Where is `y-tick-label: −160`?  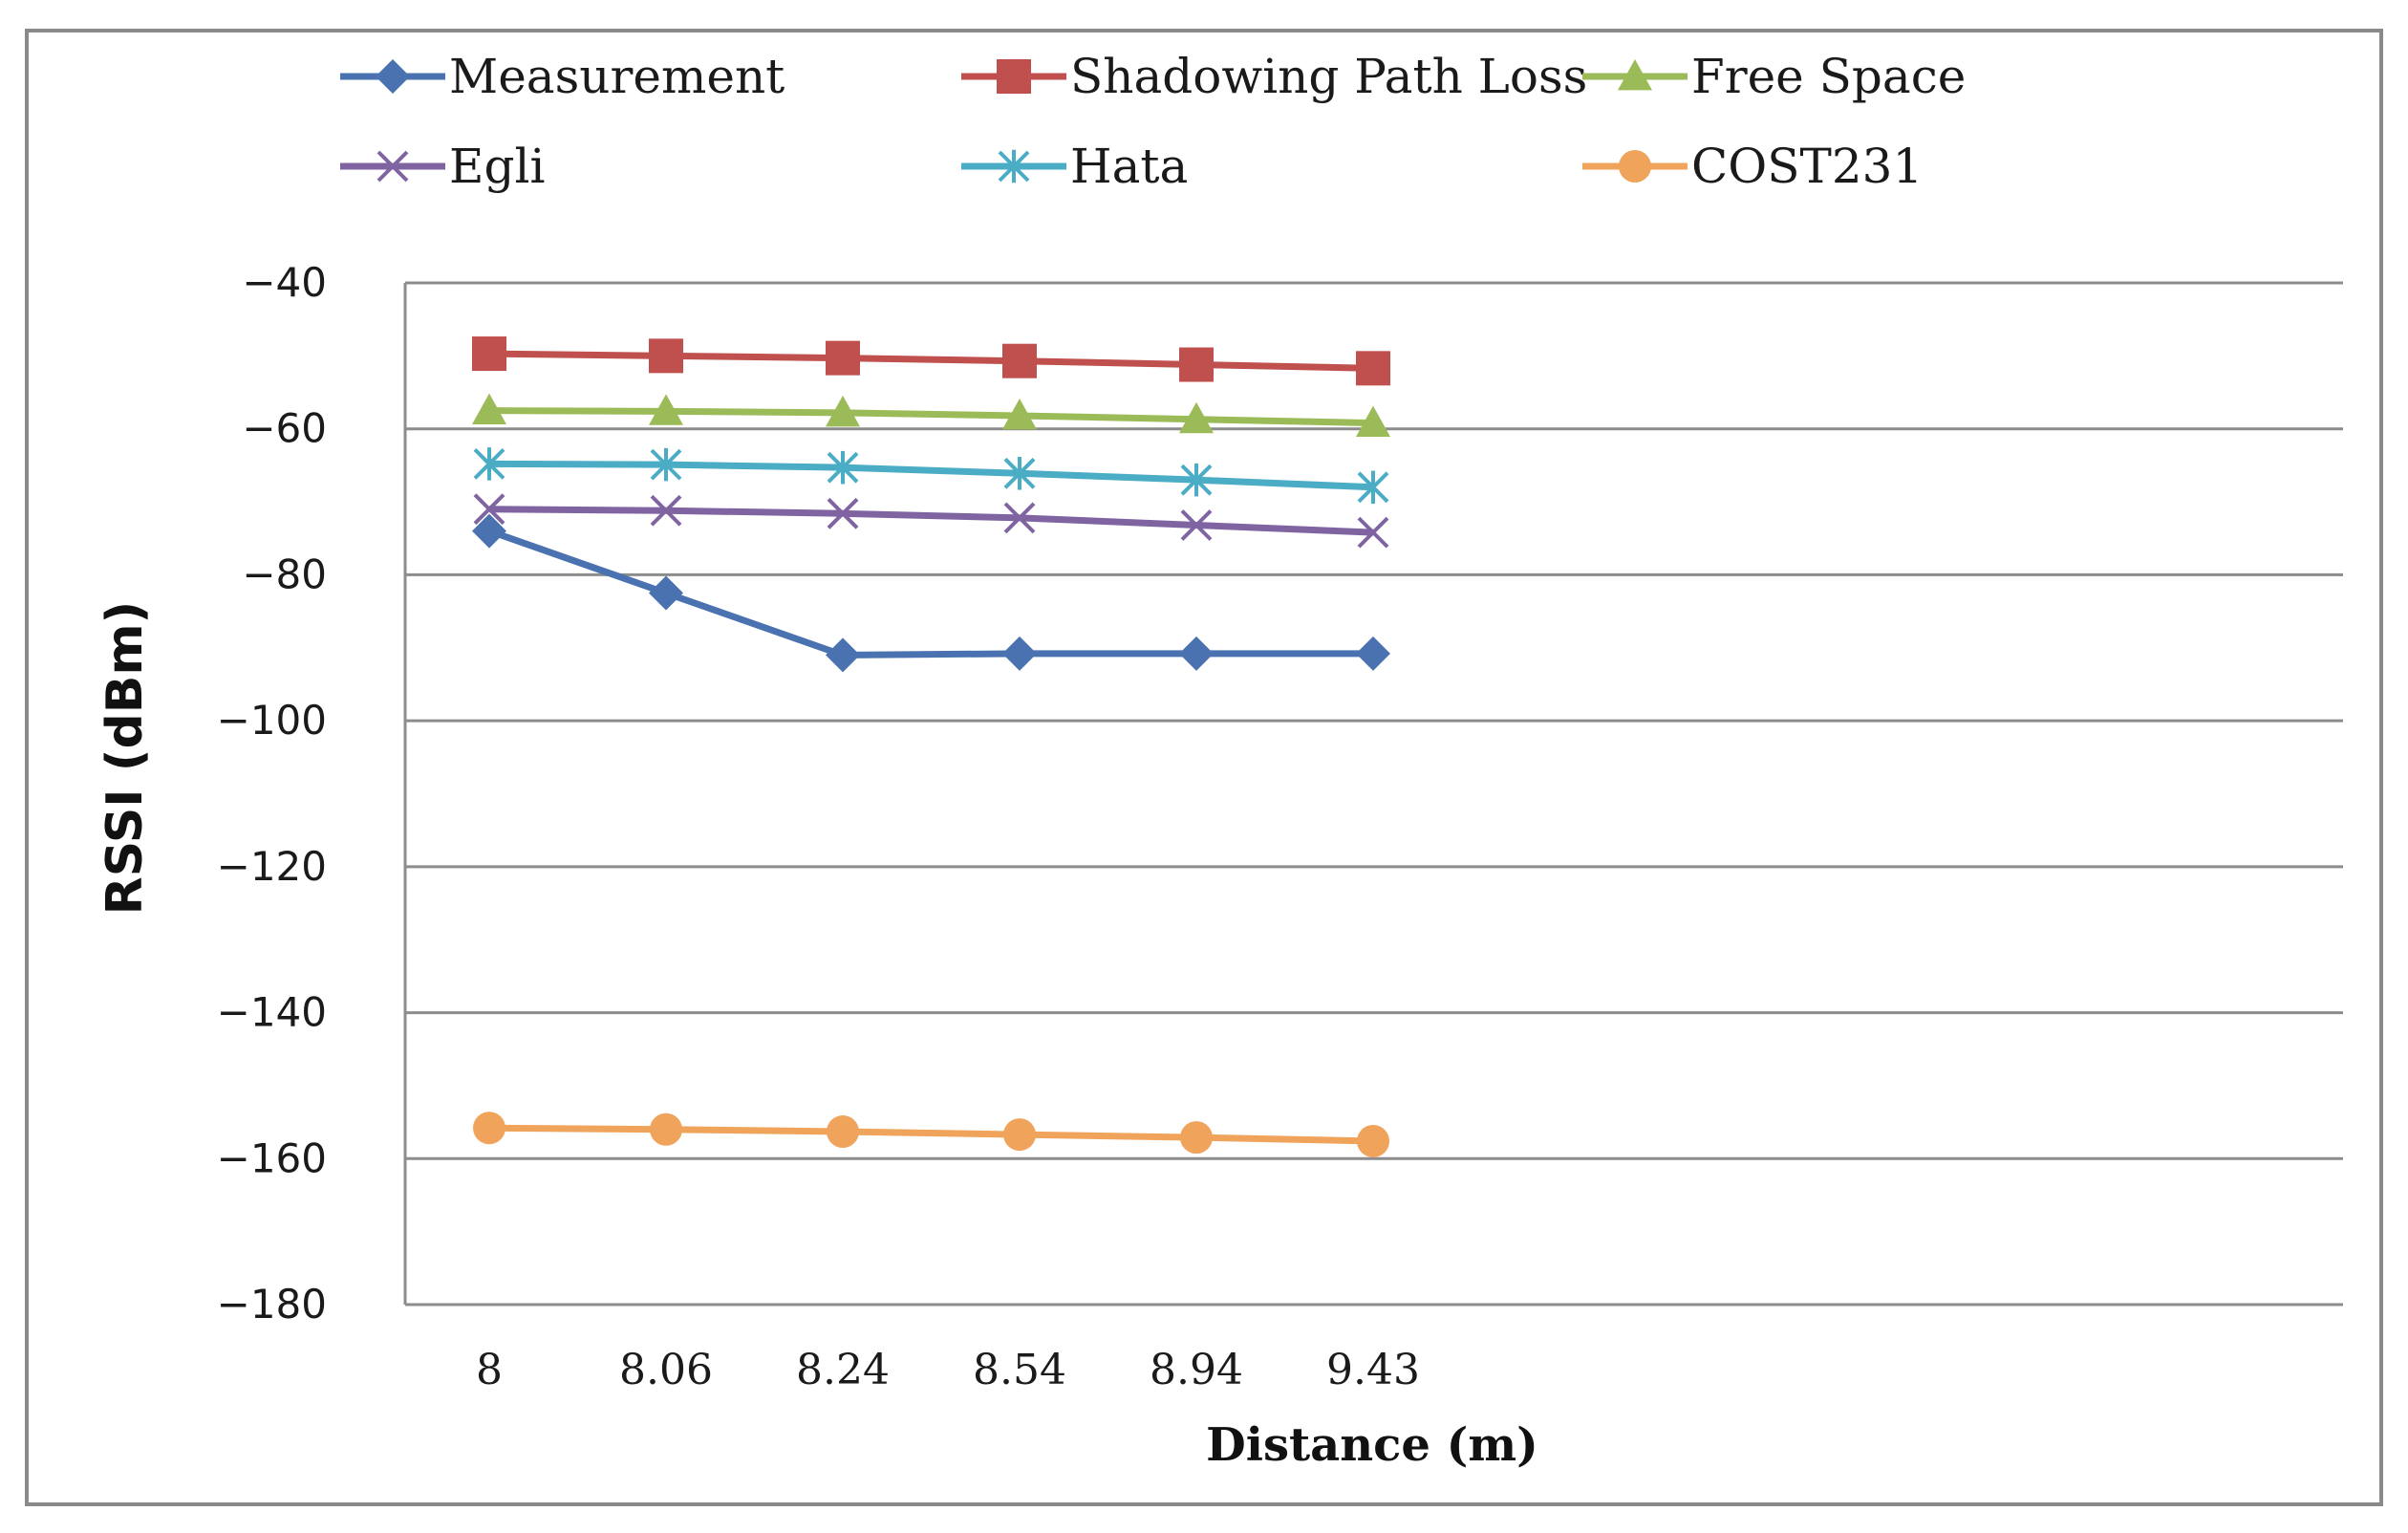 y-tick-label: −160 is located at coordinates (272, 1157).